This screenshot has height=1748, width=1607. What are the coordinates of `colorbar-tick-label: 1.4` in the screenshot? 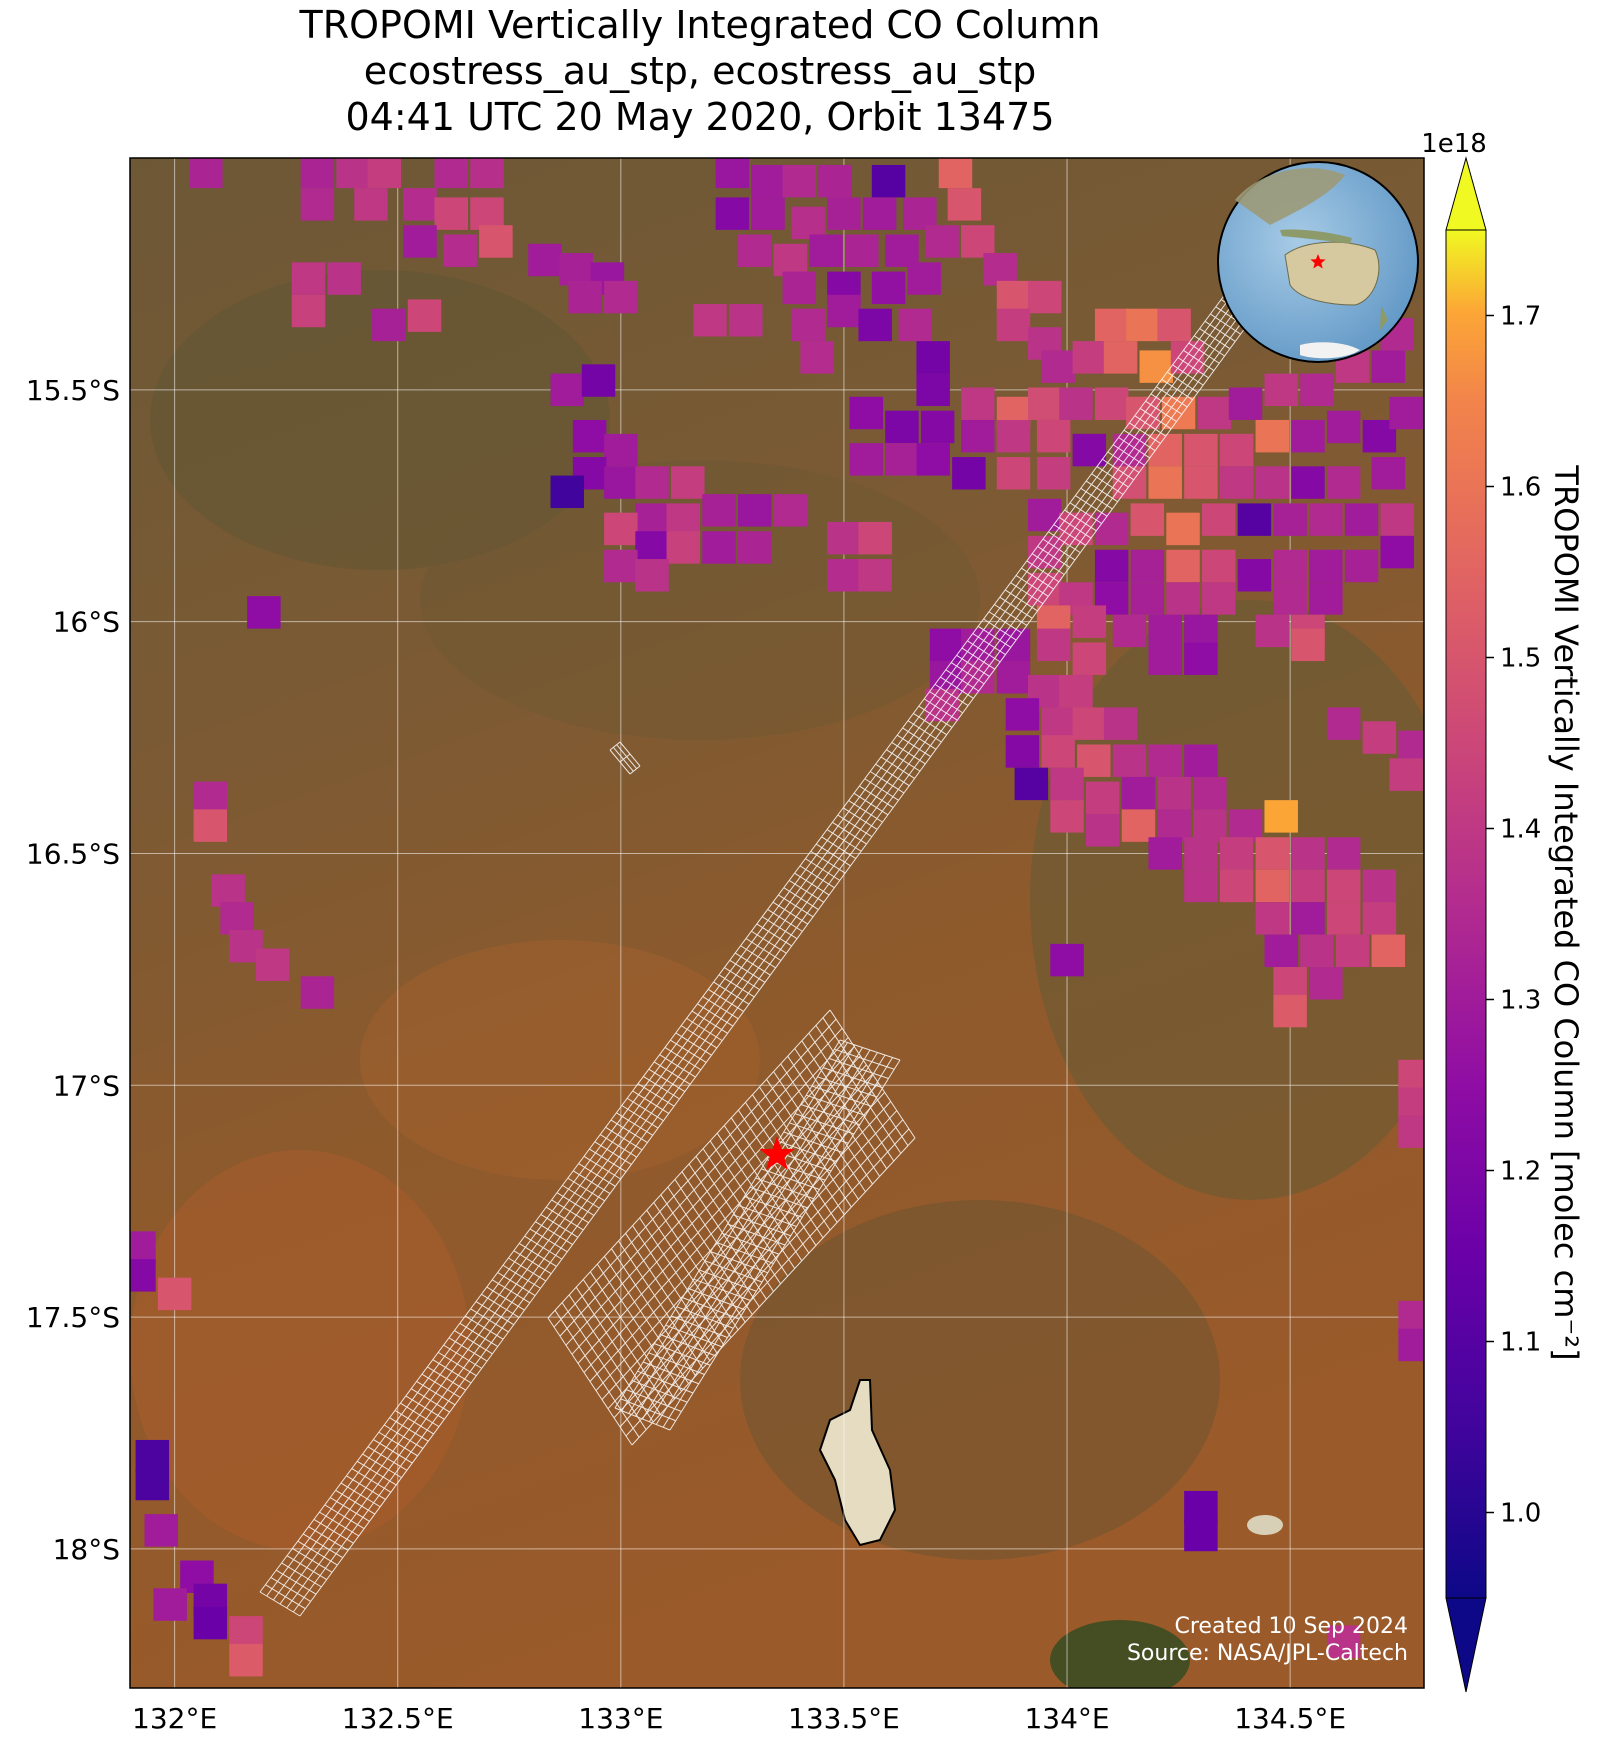 It's located at (1520, 830).